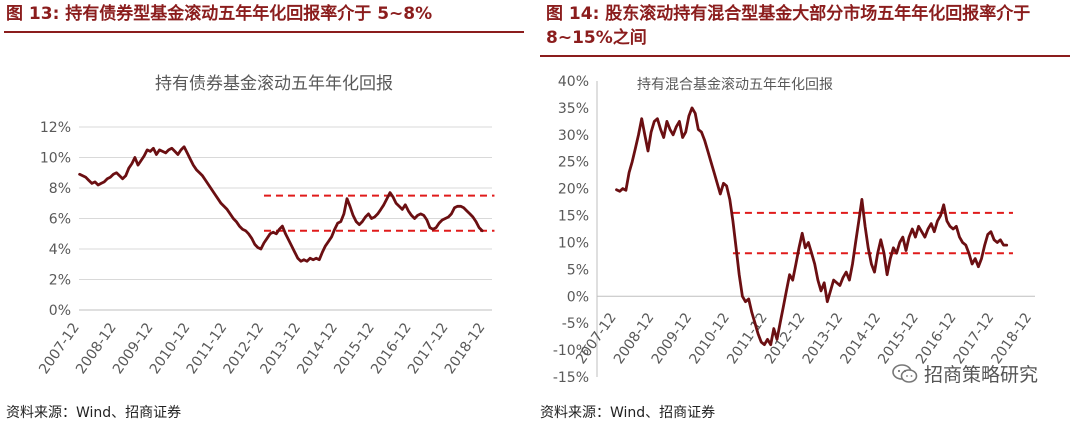 The image size is (1080, 423). I want to click on figure-13-title: 图 13: 持有债券型基金滚动五年年化回报率介于 5~8%, so click(219, 14).